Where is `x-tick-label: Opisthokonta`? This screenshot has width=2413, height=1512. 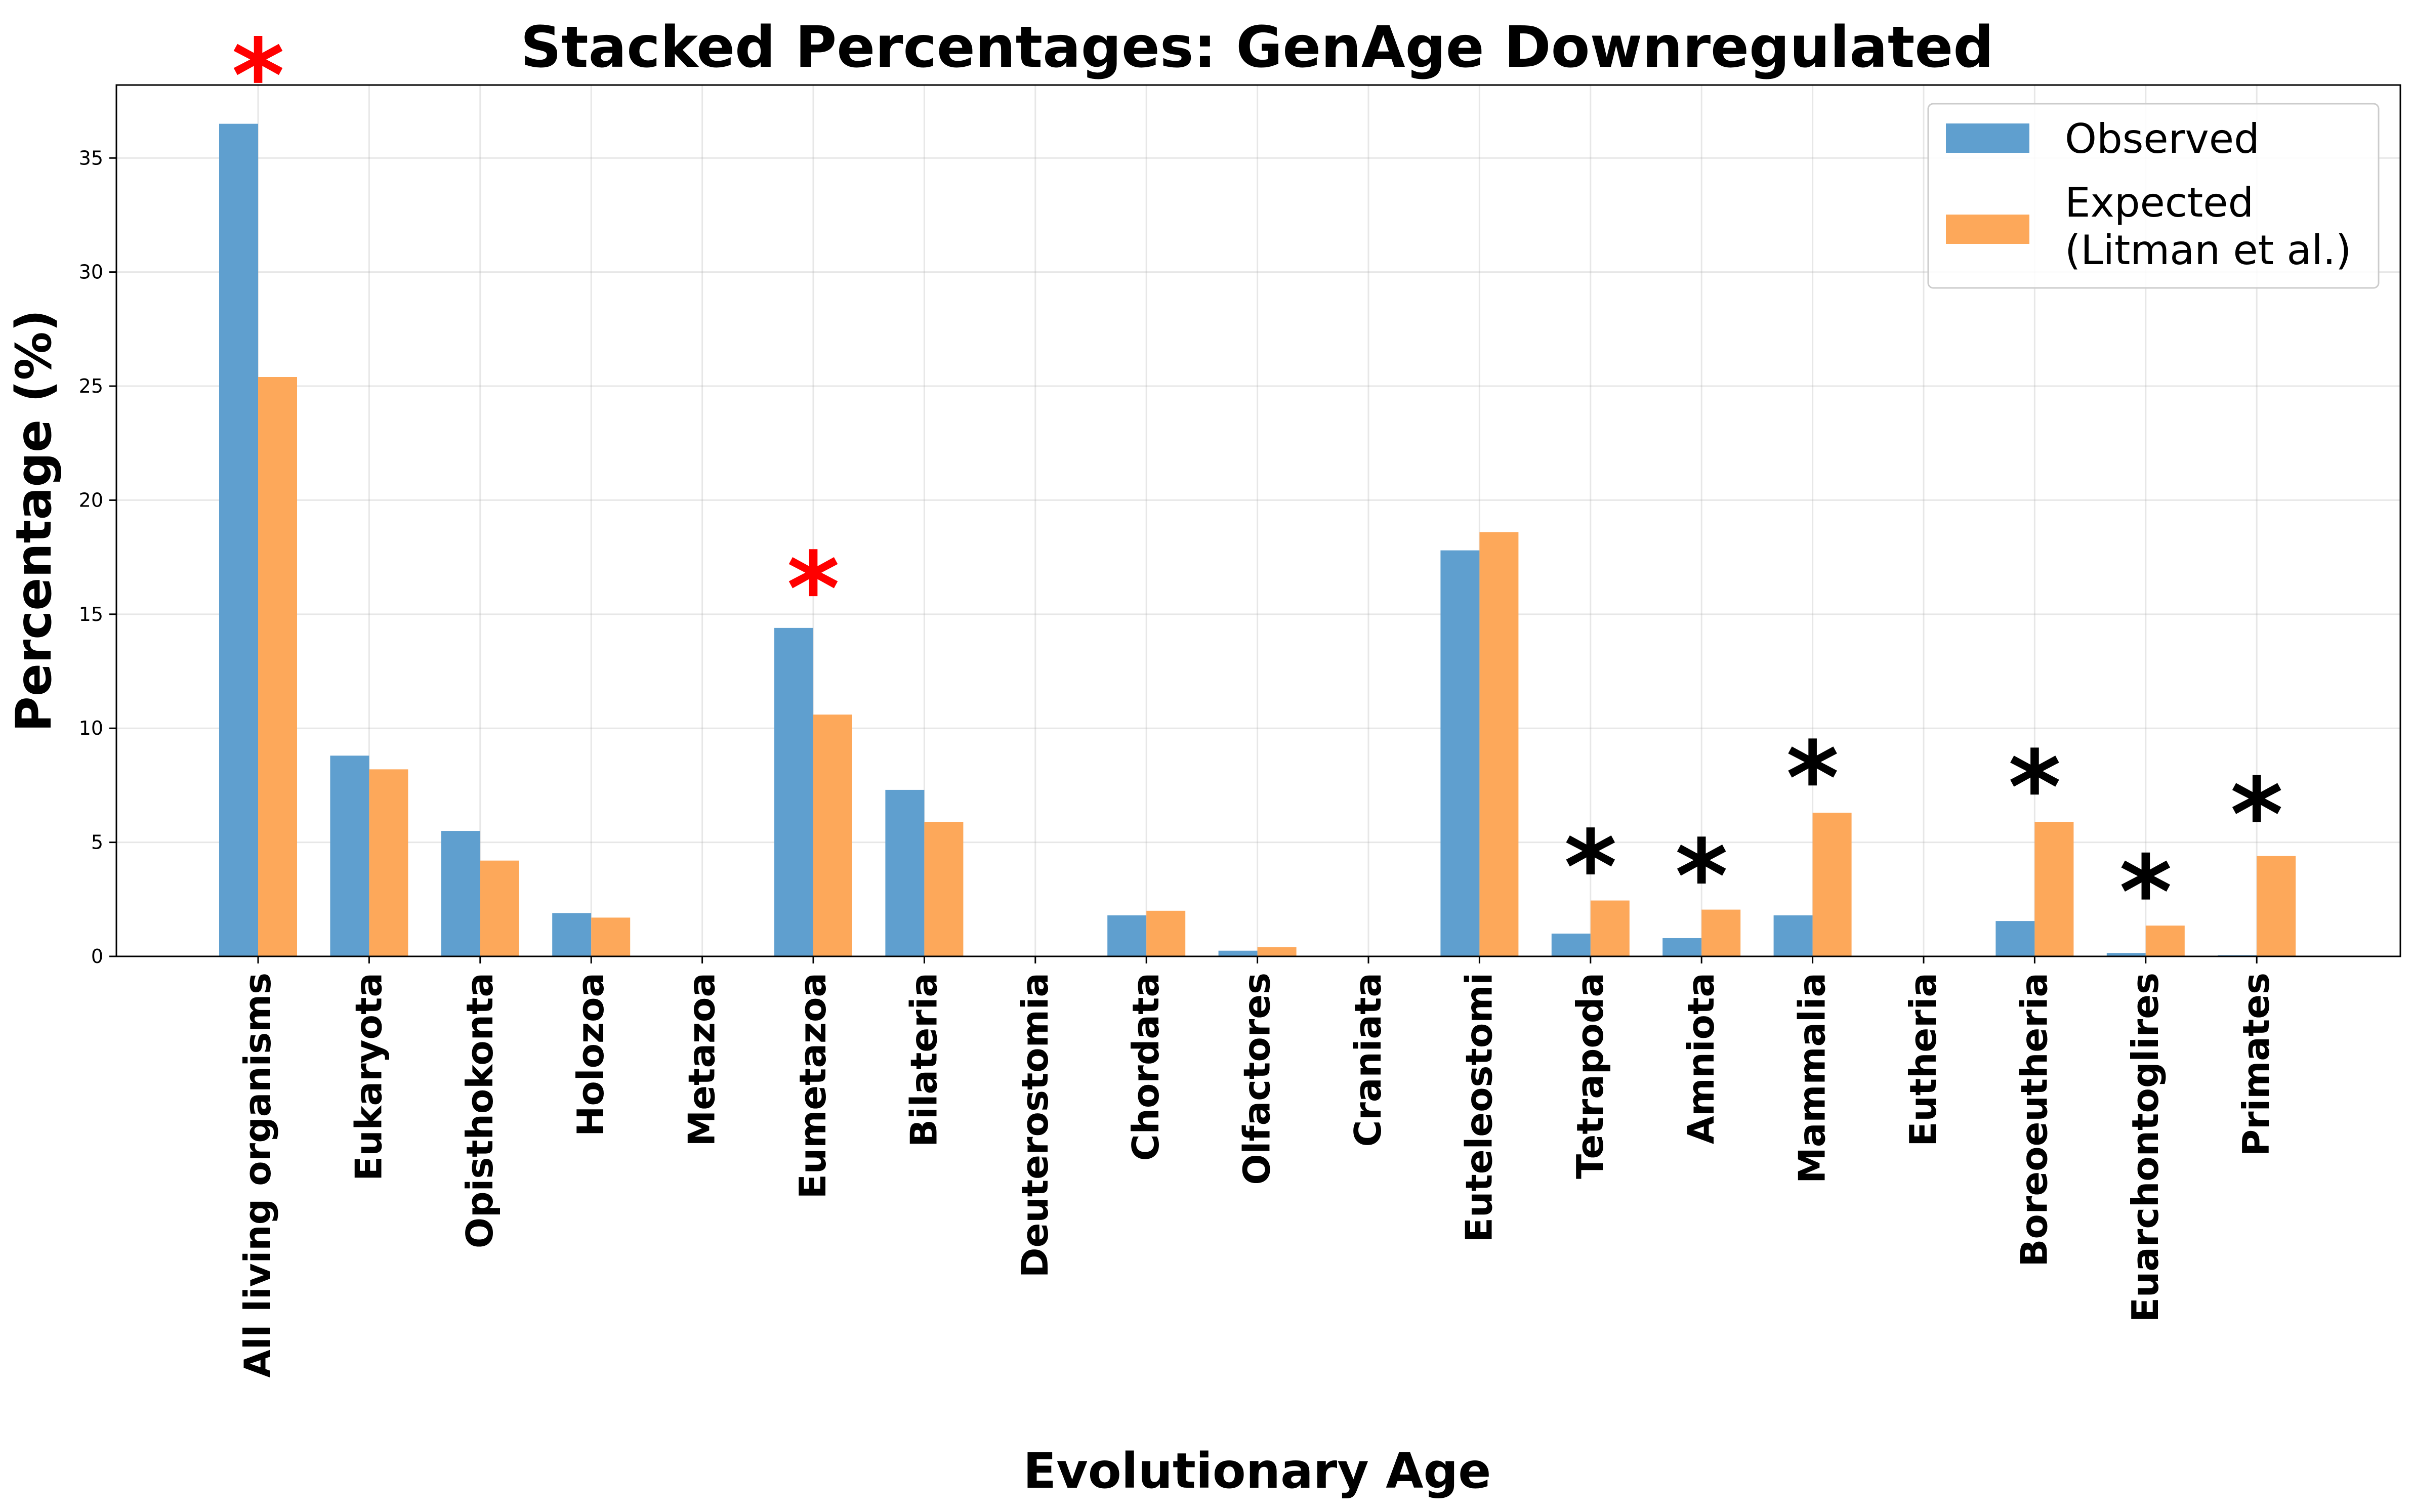 x-tick-label: Opisthokonta is located at coordinates (480, 1110).